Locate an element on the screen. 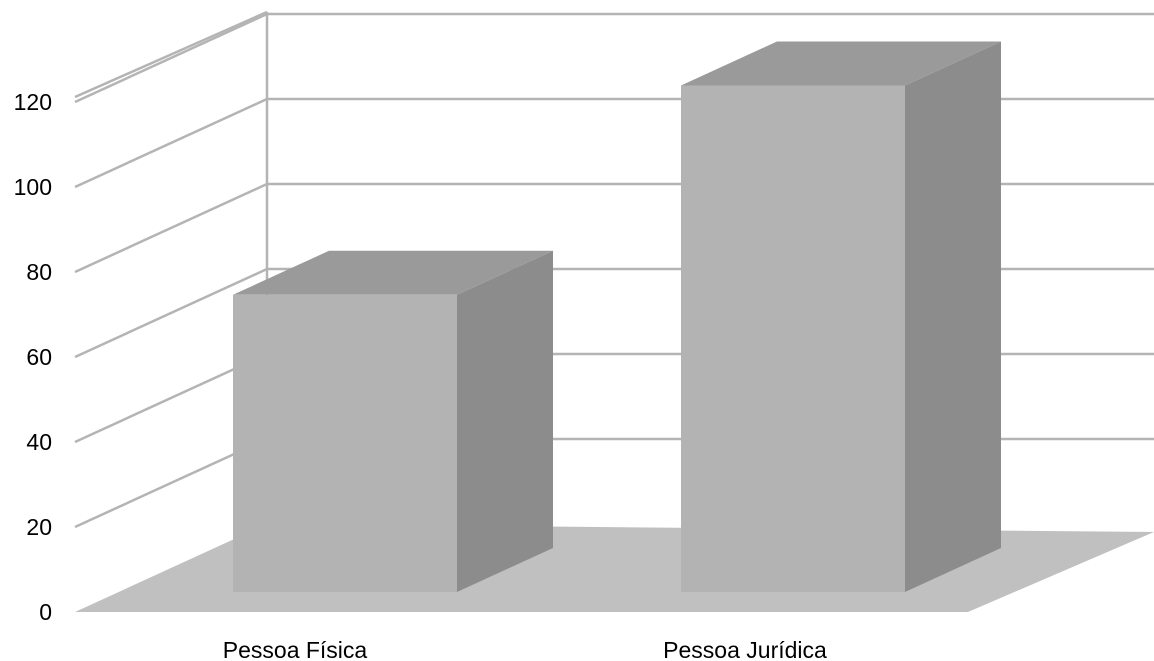 Image resolution: width=1154 pixels, height=661 pixels. y-tick-label: 60 is located at coordinates (39, 357).